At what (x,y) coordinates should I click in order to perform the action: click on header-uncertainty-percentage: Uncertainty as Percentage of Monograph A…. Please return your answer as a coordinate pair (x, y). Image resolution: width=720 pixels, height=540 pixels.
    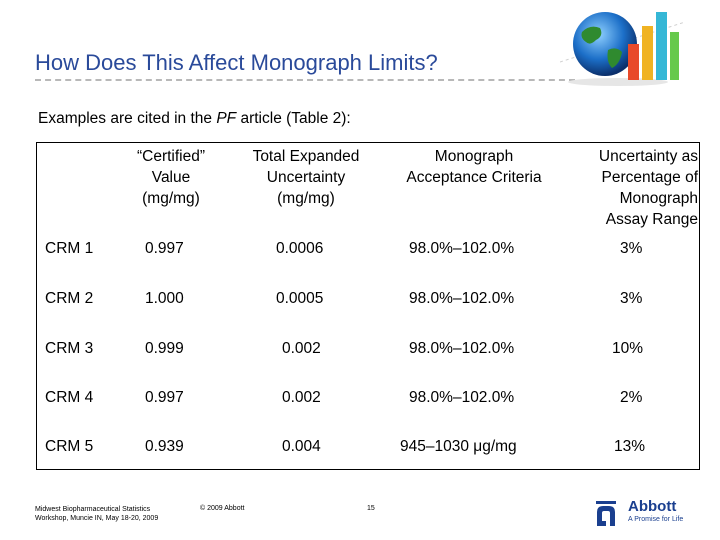
    Looking at the image, I should click on (629, 188).